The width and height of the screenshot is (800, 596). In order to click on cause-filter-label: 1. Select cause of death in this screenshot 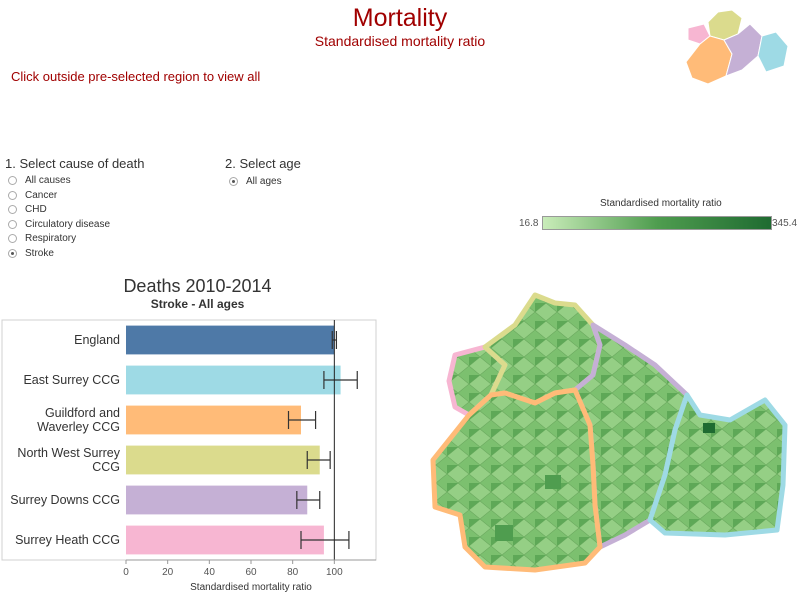, I will do `click(75, 163)`.